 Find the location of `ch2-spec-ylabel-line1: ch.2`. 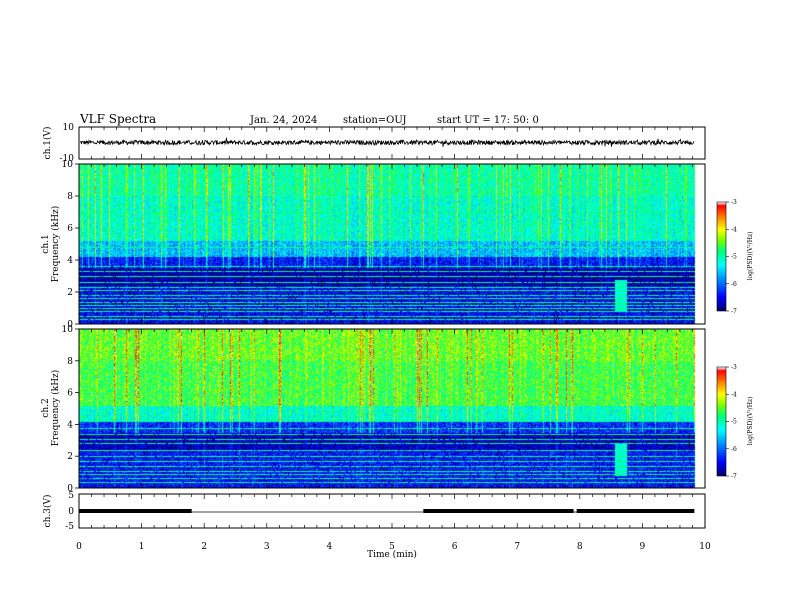

ch2-spec-ylabel-line1: ch.2 is located at coordinates (46, 407).